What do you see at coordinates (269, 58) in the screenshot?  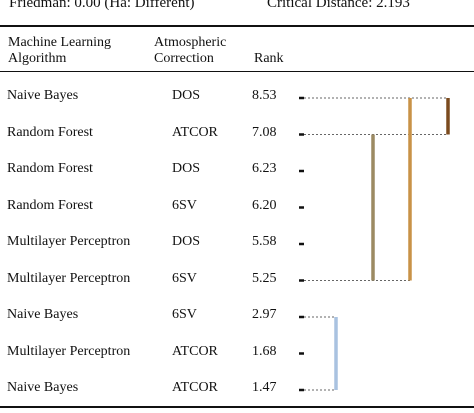 I see `header-rank: Rank` at bounding box center [269, 58].